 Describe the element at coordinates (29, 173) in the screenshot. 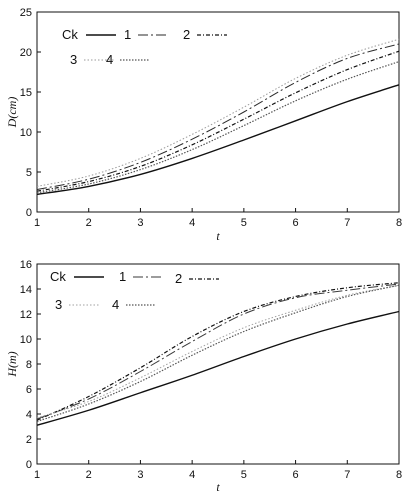

I see `y-tick-label: 5` at that location.